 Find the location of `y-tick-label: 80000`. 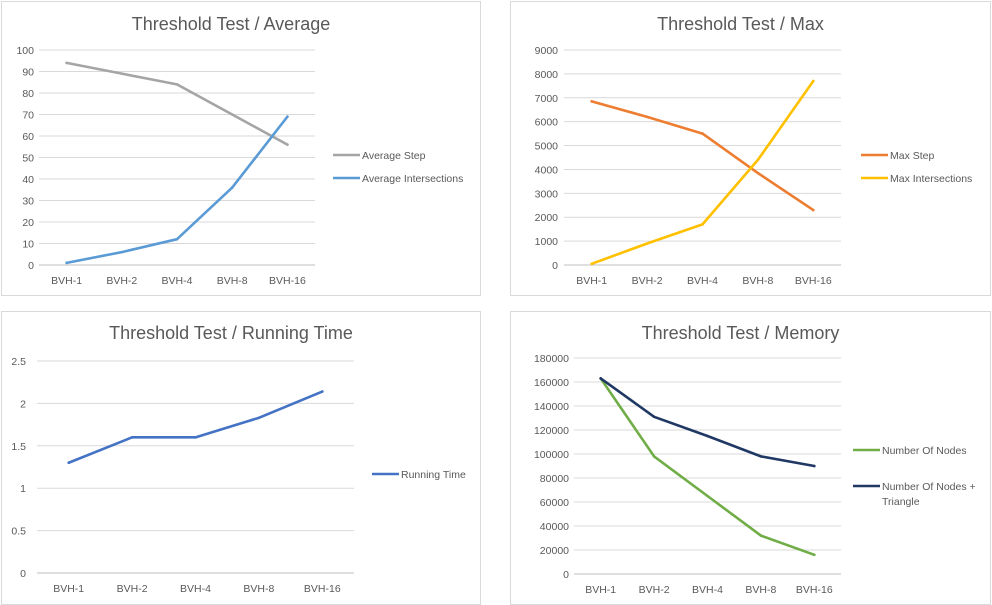

y-tick-label: 80000 is located at coordinates (554, 479).